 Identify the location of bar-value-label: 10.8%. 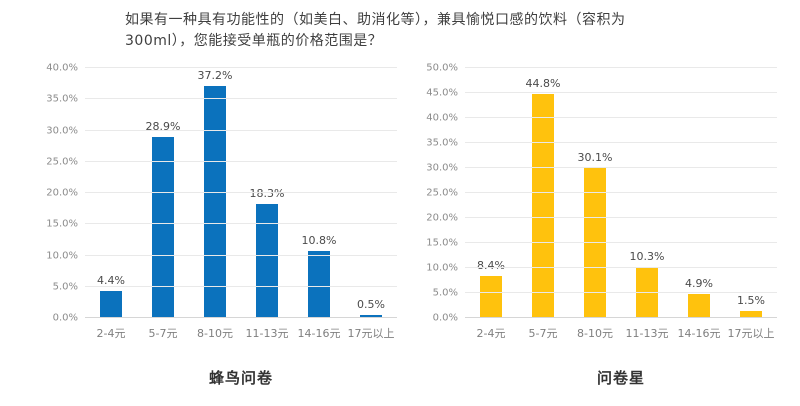
(319, 240).